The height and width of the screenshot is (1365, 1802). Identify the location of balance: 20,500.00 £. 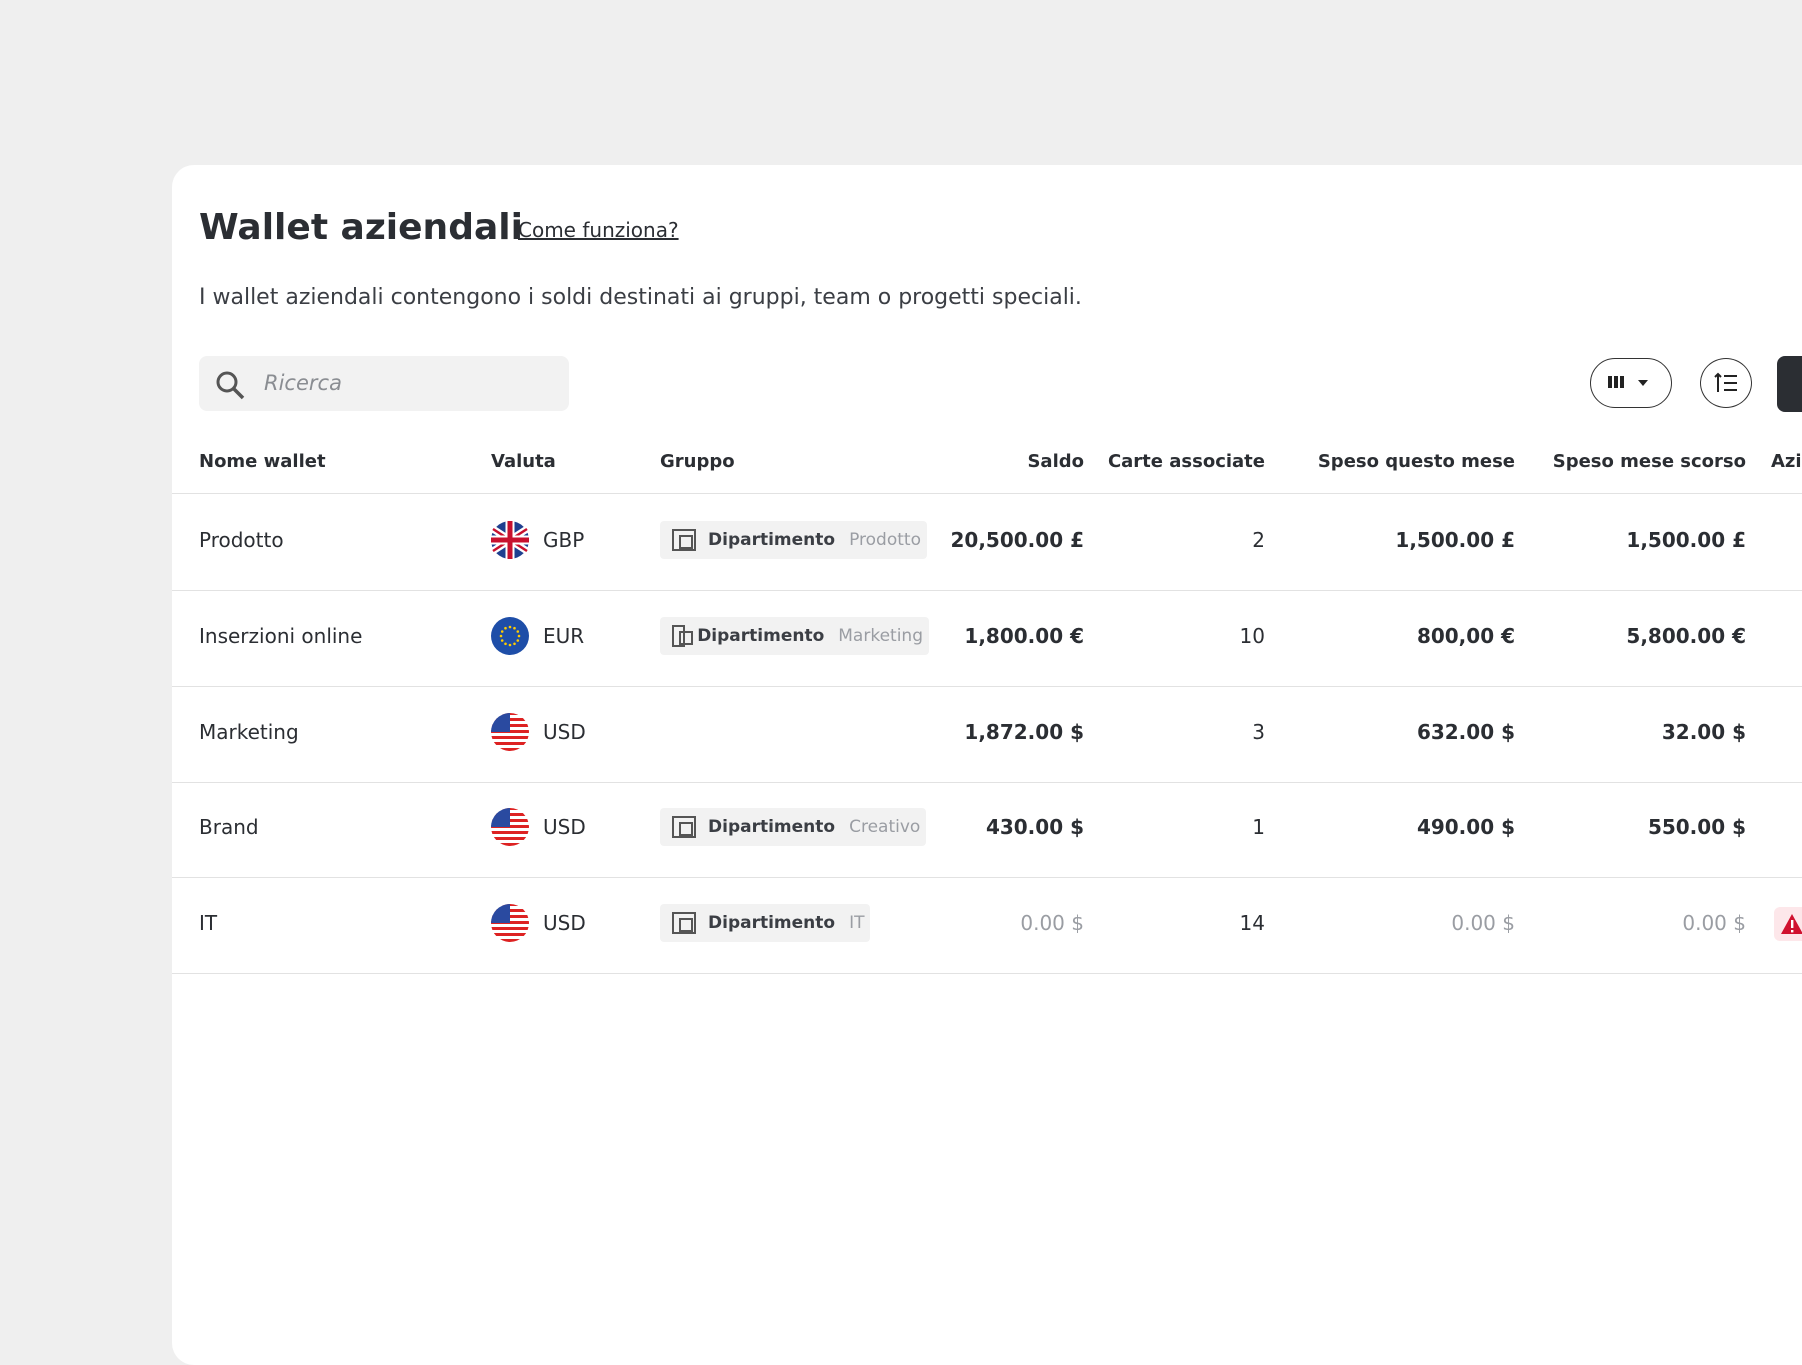
(1017, 540).